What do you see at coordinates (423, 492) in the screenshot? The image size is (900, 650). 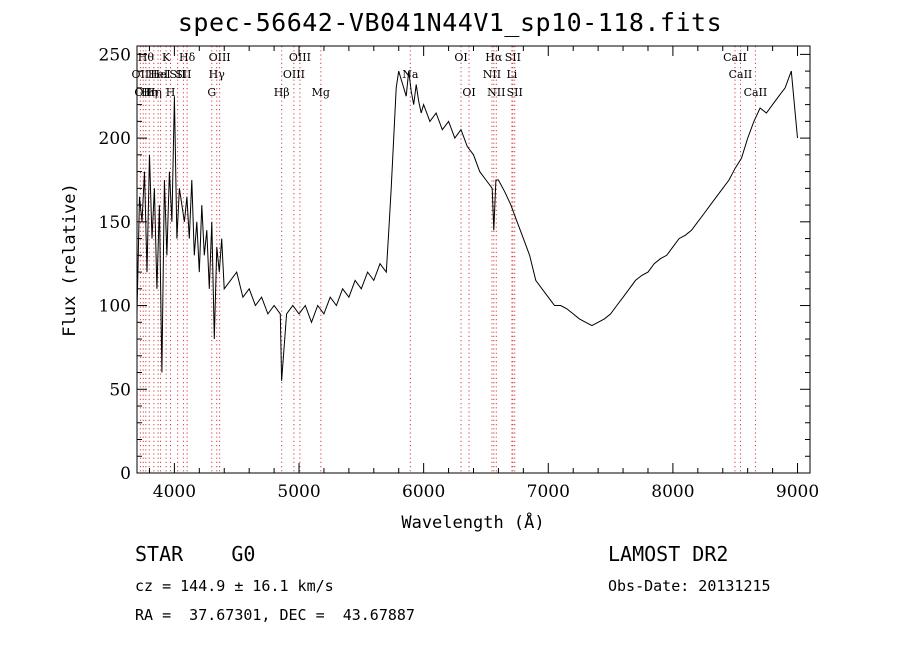 I see `x-tick-label: 6000` at bounding box center [423, 492].